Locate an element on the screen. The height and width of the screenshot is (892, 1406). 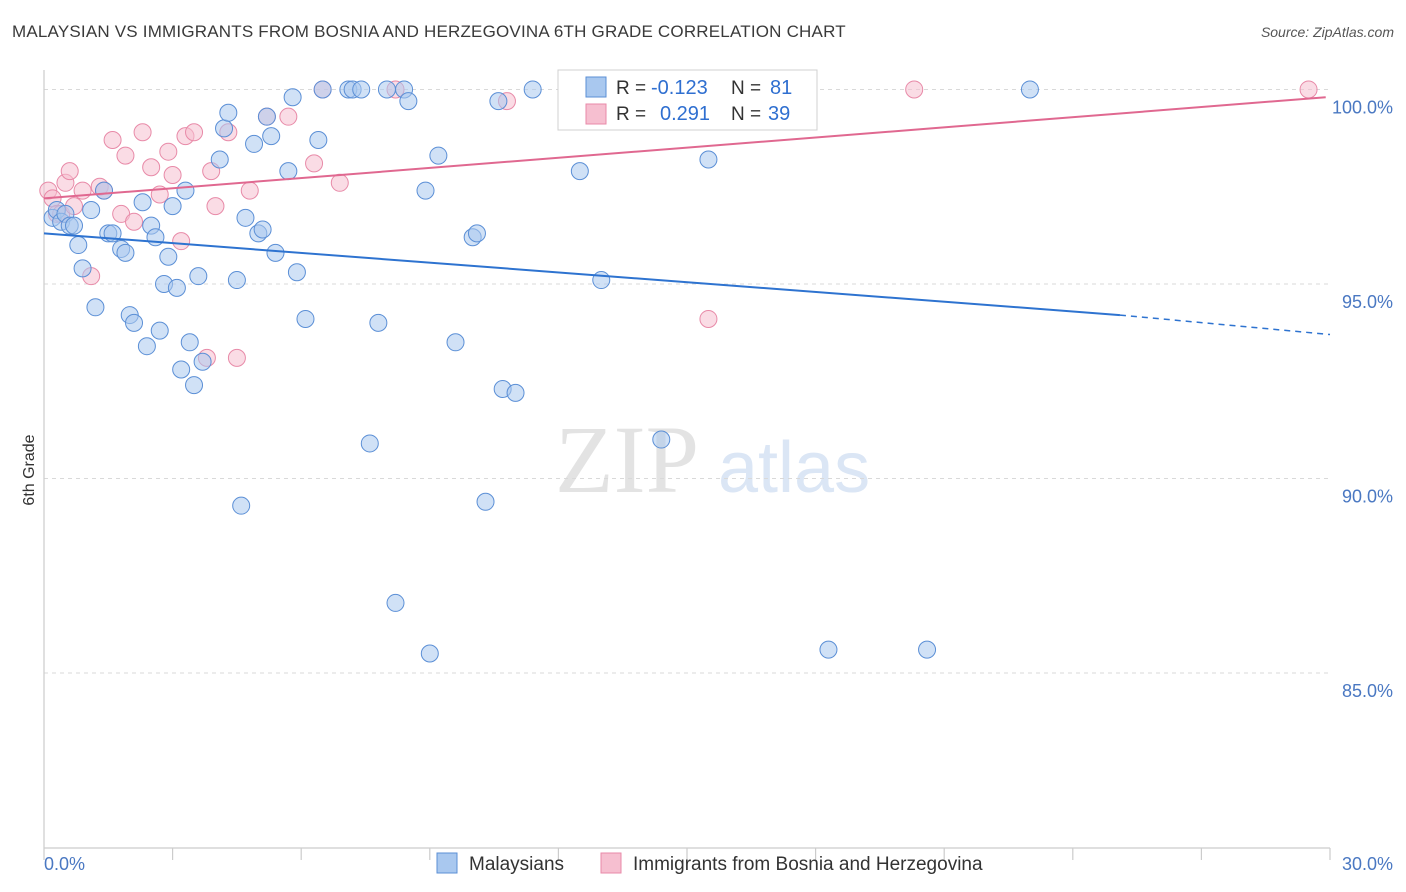
legend-n-label-1: N = is located at coordinates (746, 88).